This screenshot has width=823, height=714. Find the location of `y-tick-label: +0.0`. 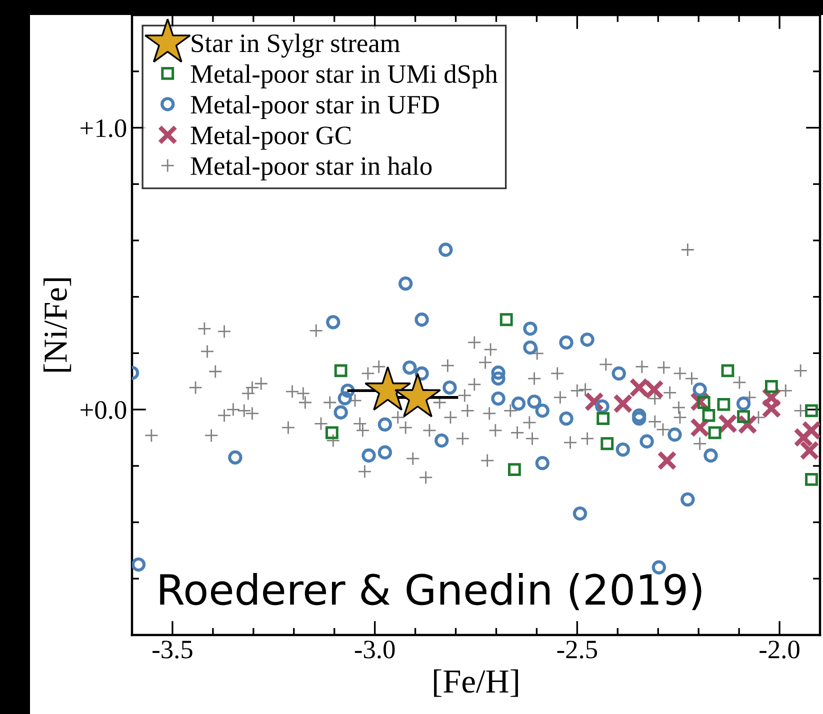

y-tick-label: +0.0 is located at coordinates (103, 410).